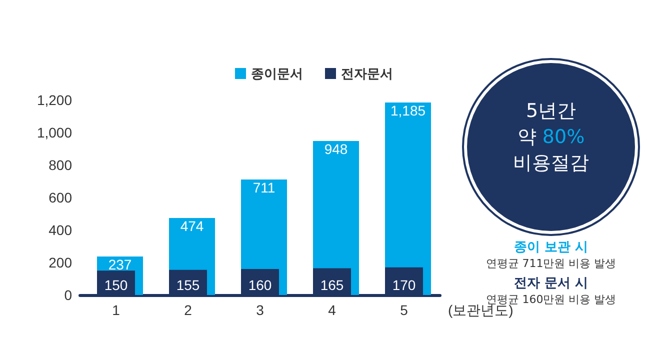  I want to click on y-tick-label: 200, so click(60, 262).